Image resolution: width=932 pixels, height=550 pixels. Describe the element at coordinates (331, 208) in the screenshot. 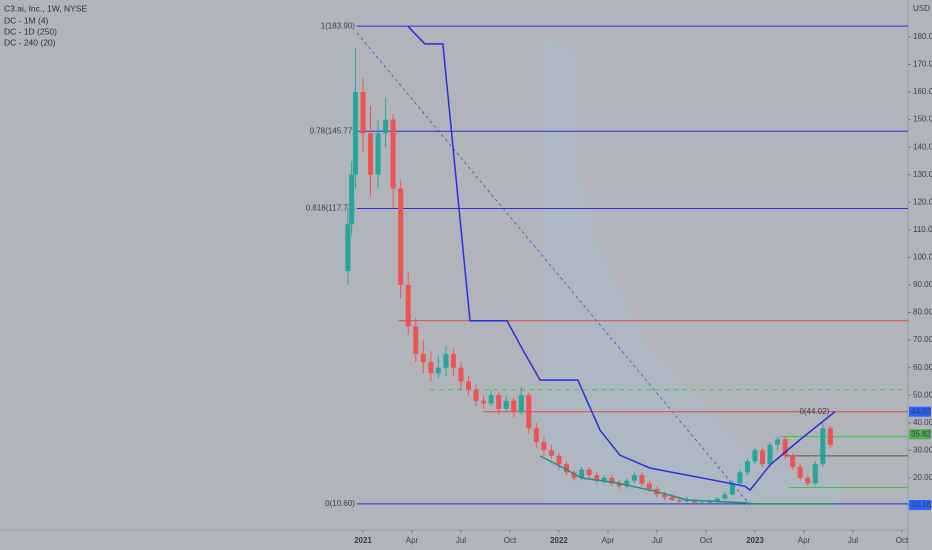

I see `level-label: 0.618(117.77)` at that location.